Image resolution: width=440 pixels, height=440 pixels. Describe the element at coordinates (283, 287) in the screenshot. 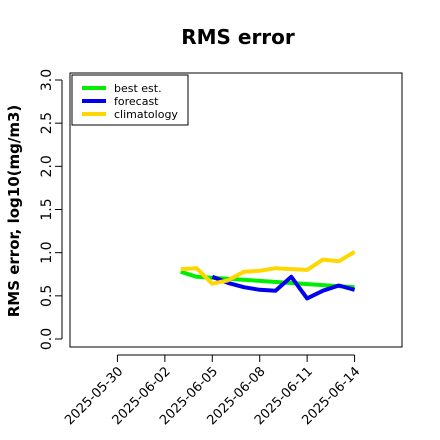

I see `series-line-forecast` at that location.